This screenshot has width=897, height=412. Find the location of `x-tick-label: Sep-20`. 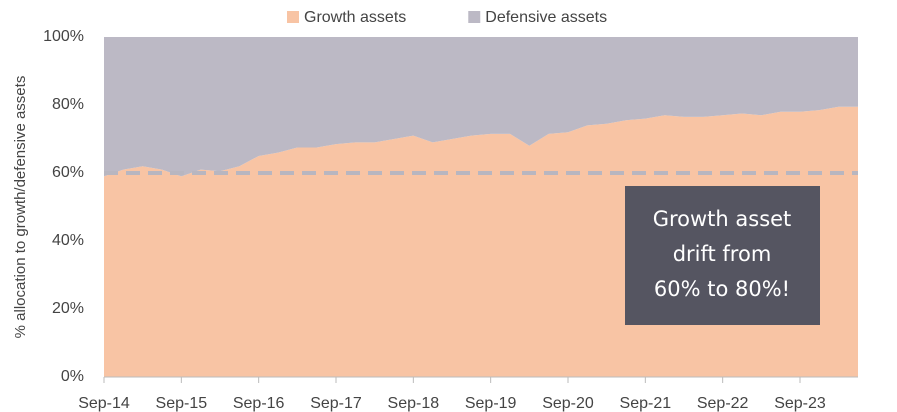

x-tick-label: Sep-20 is located at coordinates (568, 403).